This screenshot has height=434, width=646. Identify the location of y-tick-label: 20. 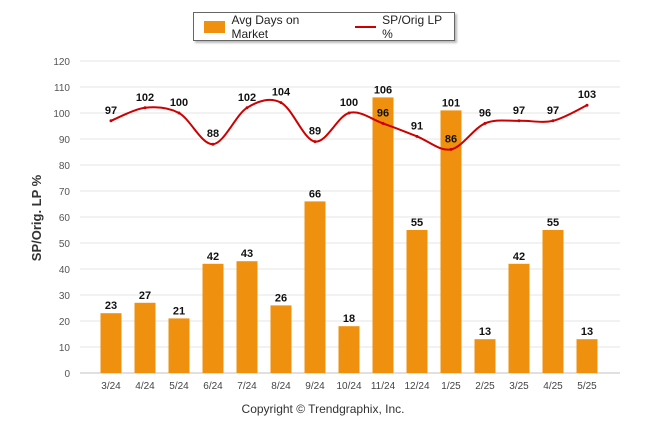
(65, 322).